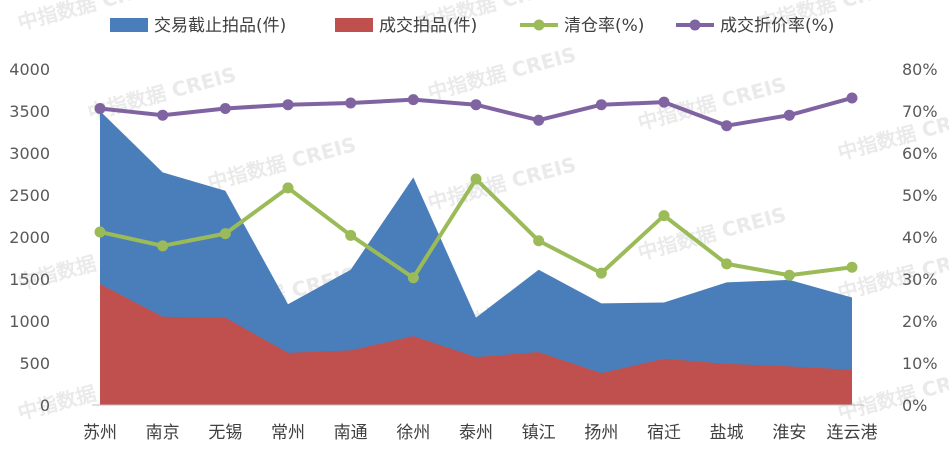  Describe the element at coordinates (29, 279) in the screenshot. I see `y-left-tick-label: 1500` at that location.